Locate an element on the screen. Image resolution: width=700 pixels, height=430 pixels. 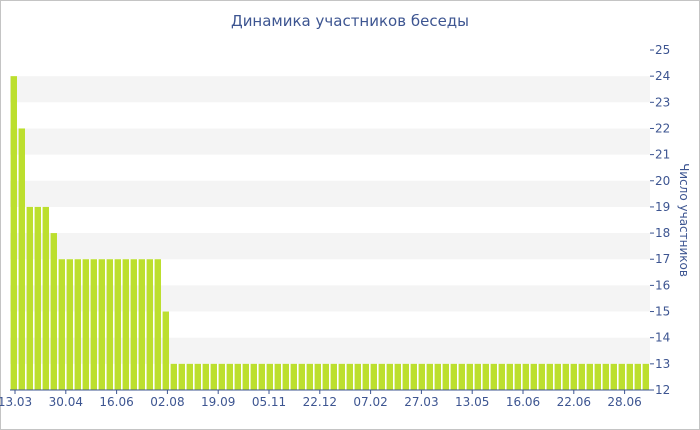
y-tick-label: 14 is located at coordinates (662, 338).